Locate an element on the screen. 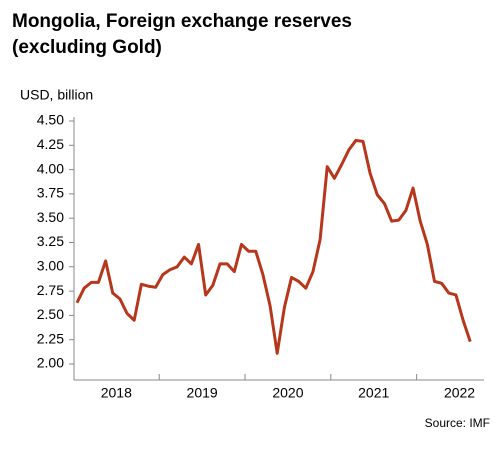  x-tick-label: 2022 is located at coordinates (459, 393).